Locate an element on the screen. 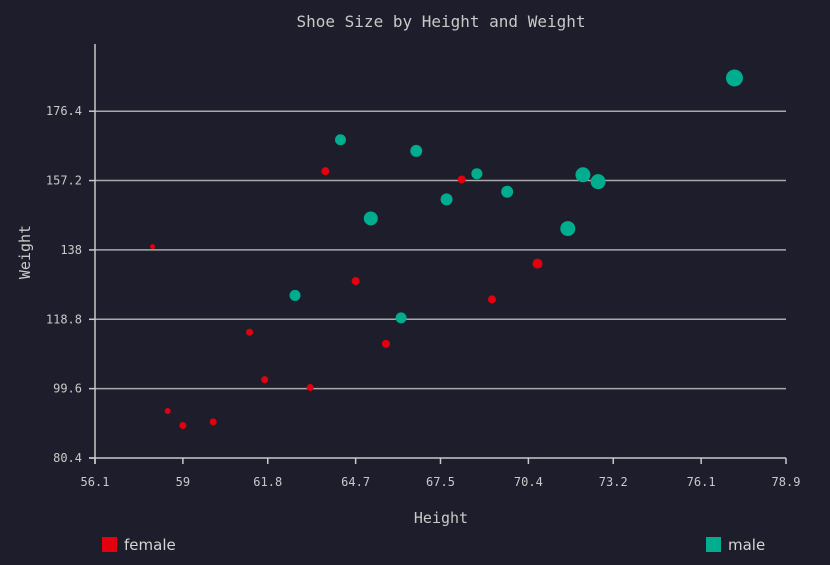 The height and width of the screenshot is (565, 830). y-tick-label: 80.4 is located at coordinates (67, 458).